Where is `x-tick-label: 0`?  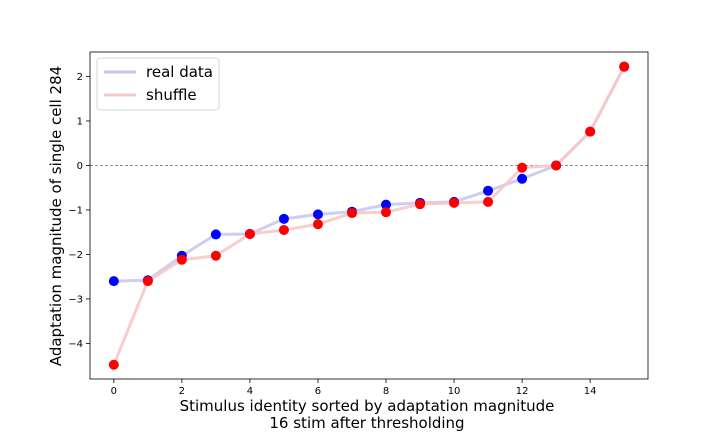
x-tick-label: 0 is located at coordinates (114, 391).